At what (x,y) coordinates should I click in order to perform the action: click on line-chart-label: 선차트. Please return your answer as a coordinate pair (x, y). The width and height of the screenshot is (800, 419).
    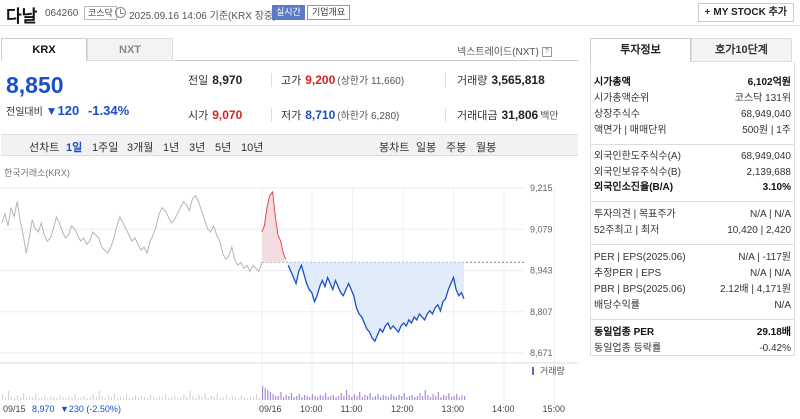
    Looking at the image, I should click on (44, 148).